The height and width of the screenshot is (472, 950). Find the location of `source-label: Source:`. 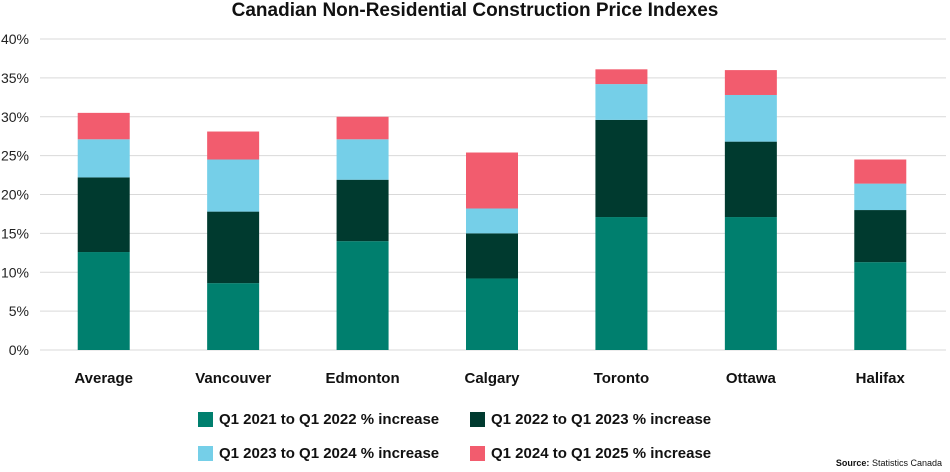

source-label: Source: is located at coordinates (852, 463).